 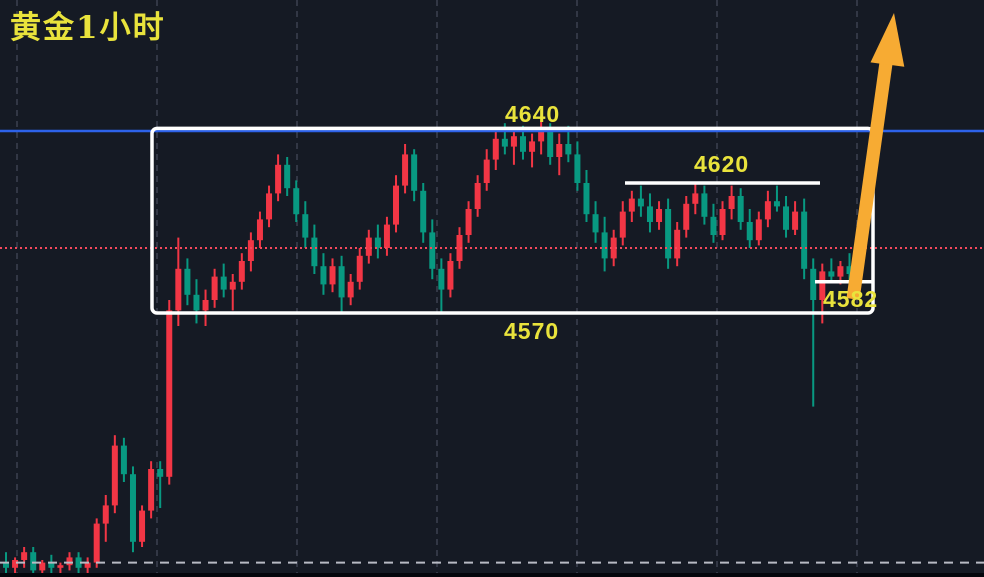 What do you see at coordinates (532, 331) in the screenshot?
I see `price-label-4570: 4570` at bounding box center [532, 331].